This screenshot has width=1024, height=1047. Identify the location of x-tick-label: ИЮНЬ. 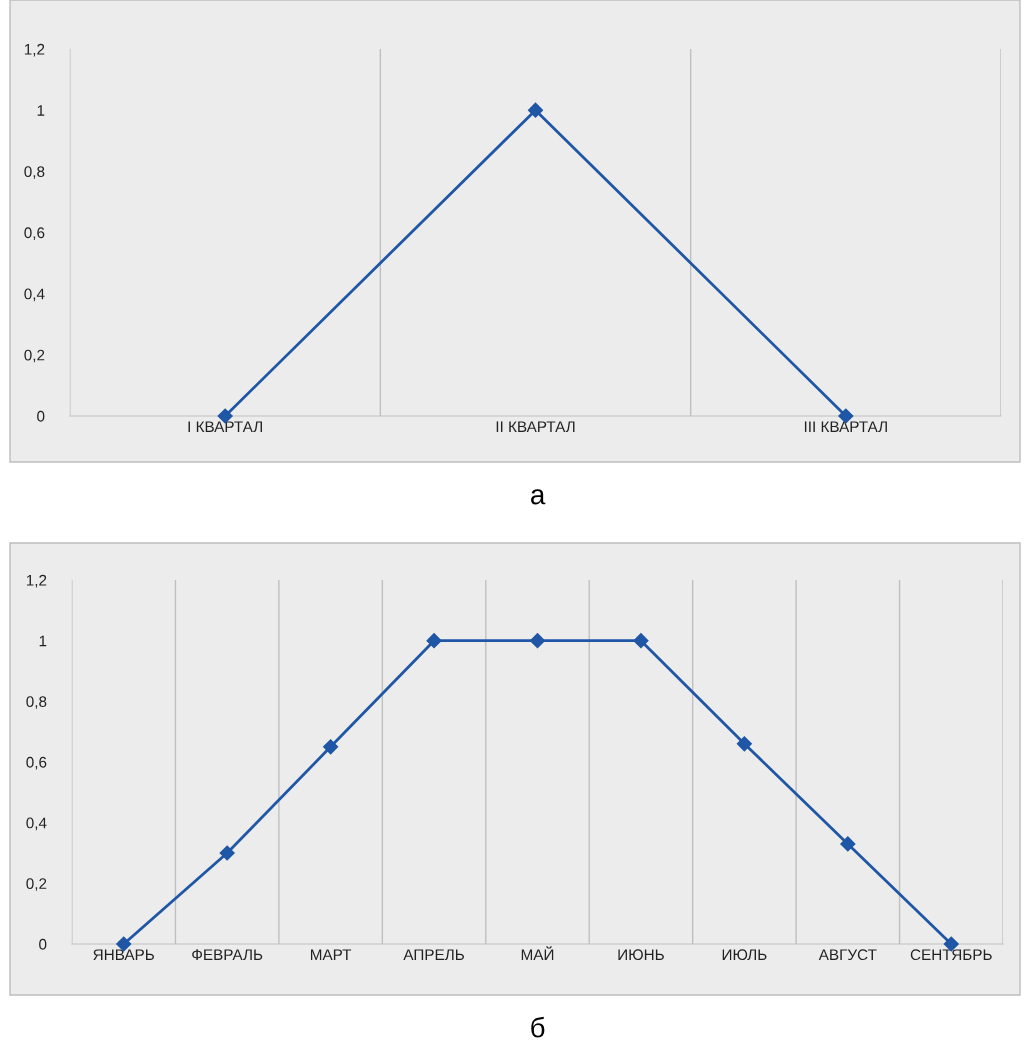
(641, 955).